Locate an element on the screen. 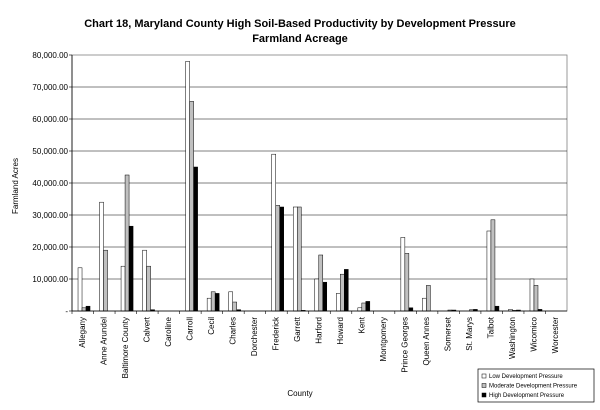  y-tick-label: 70,000.00 is located at coordinates (50, 87).